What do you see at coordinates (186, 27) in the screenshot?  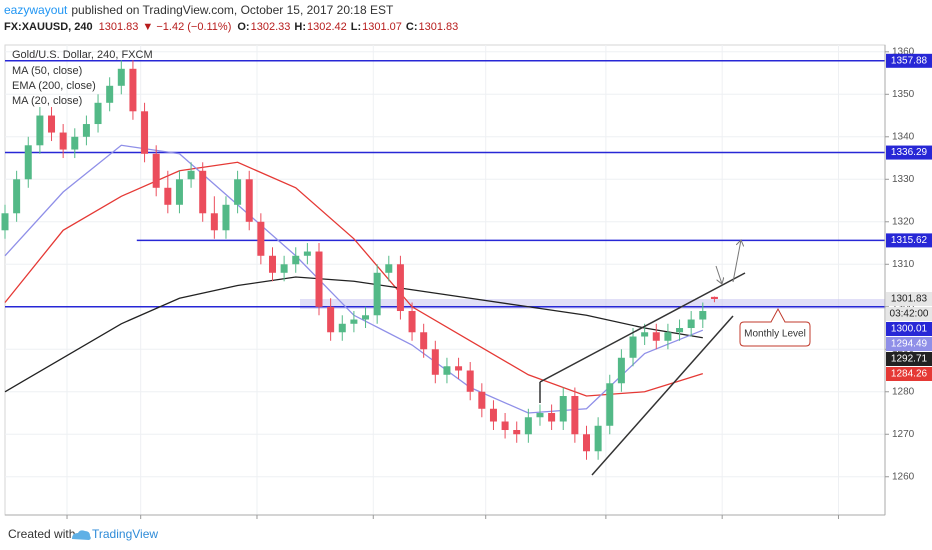 I see `change: ▼ −1.42 (−0.11%)` at bounding box center [186, 27].